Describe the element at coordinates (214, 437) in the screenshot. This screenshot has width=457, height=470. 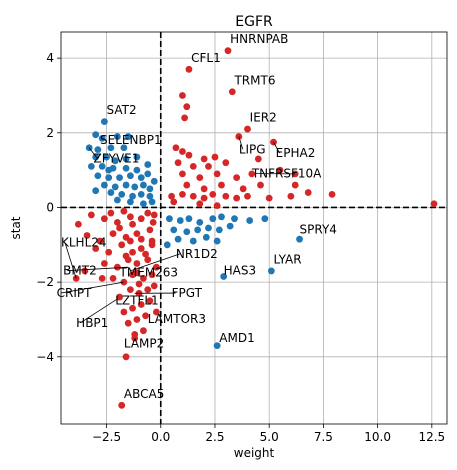
I see `x-tick-label: 2.5` at that location.